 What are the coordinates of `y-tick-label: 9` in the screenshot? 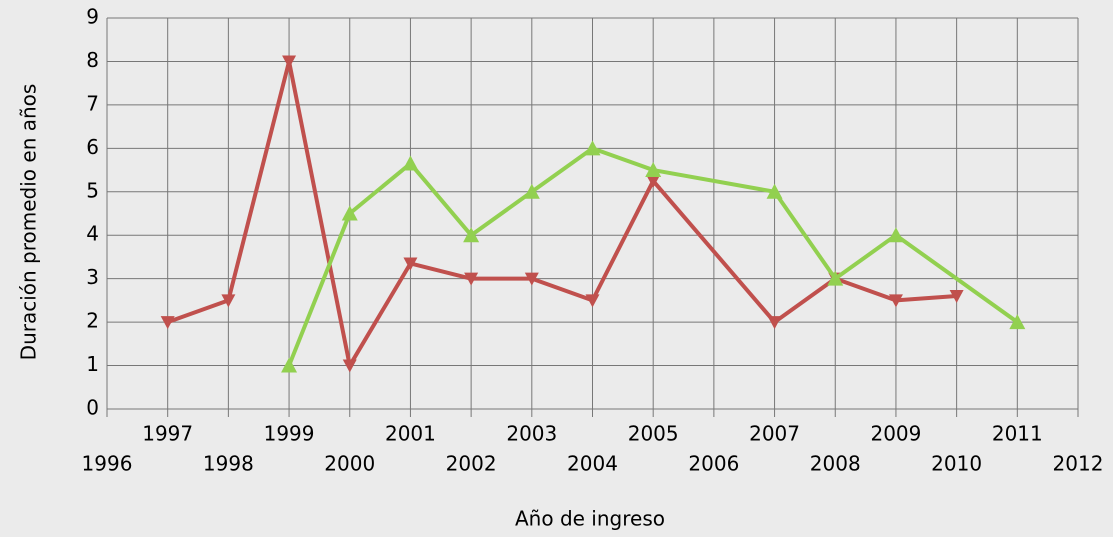 It's located at (92, 17).